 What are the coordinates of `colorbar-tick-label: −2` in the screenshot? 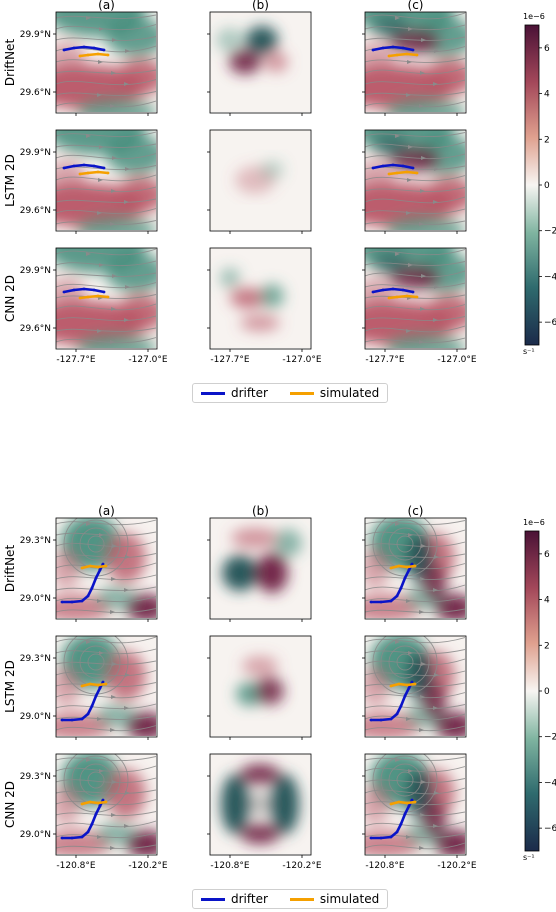 It's located at (550, 738).